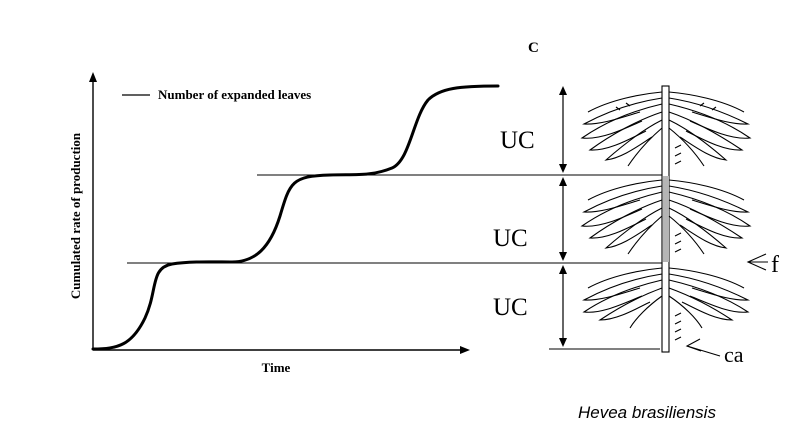 Image resolution: width=804 pixels, height=426 pixels. Describe the element at coordinates (465, 350) in the screenshot. I see `x-axis-arrow` at that location.